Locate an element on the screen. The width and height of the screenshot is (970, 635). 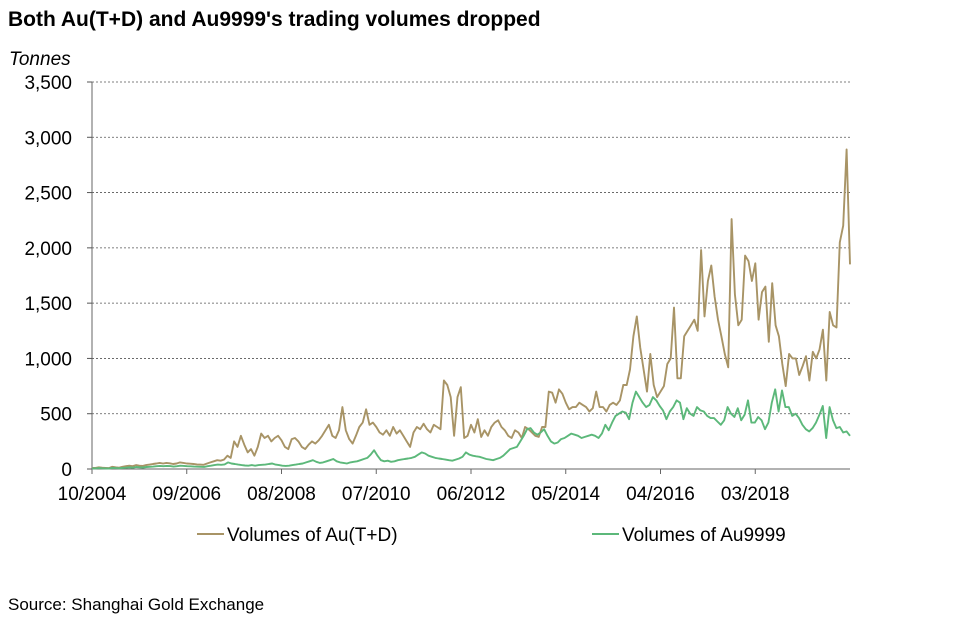
y-axis-ticks: 0 500 1,000 1,500 2,000 2,500 3,000 3,500 is located at coordinates (58, 277).